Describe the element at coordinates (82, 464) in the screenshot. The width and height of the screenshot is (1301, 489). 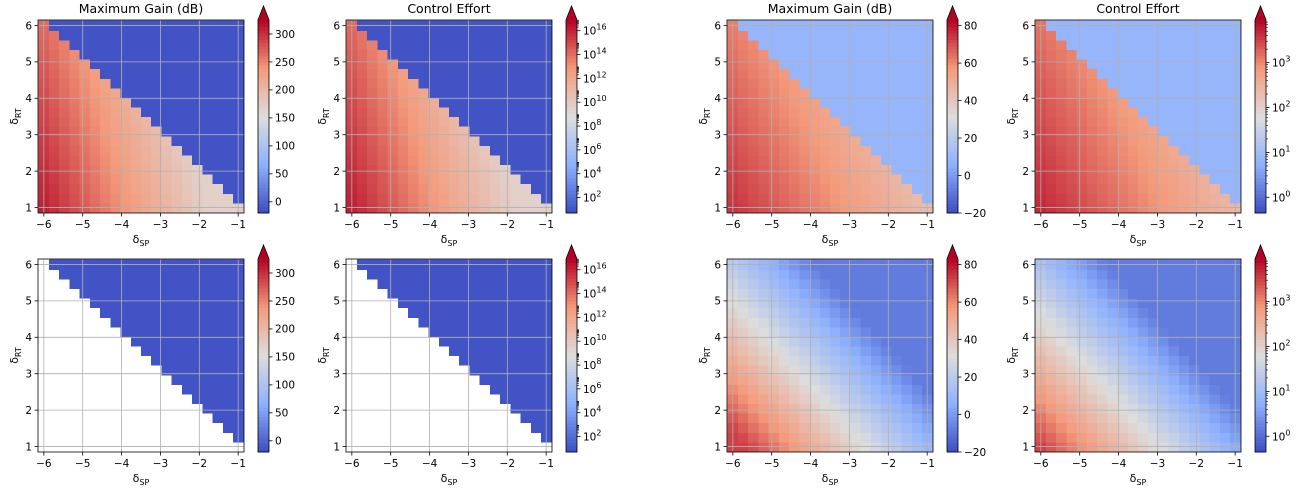
I see `x-tick-label: −5` at that location.